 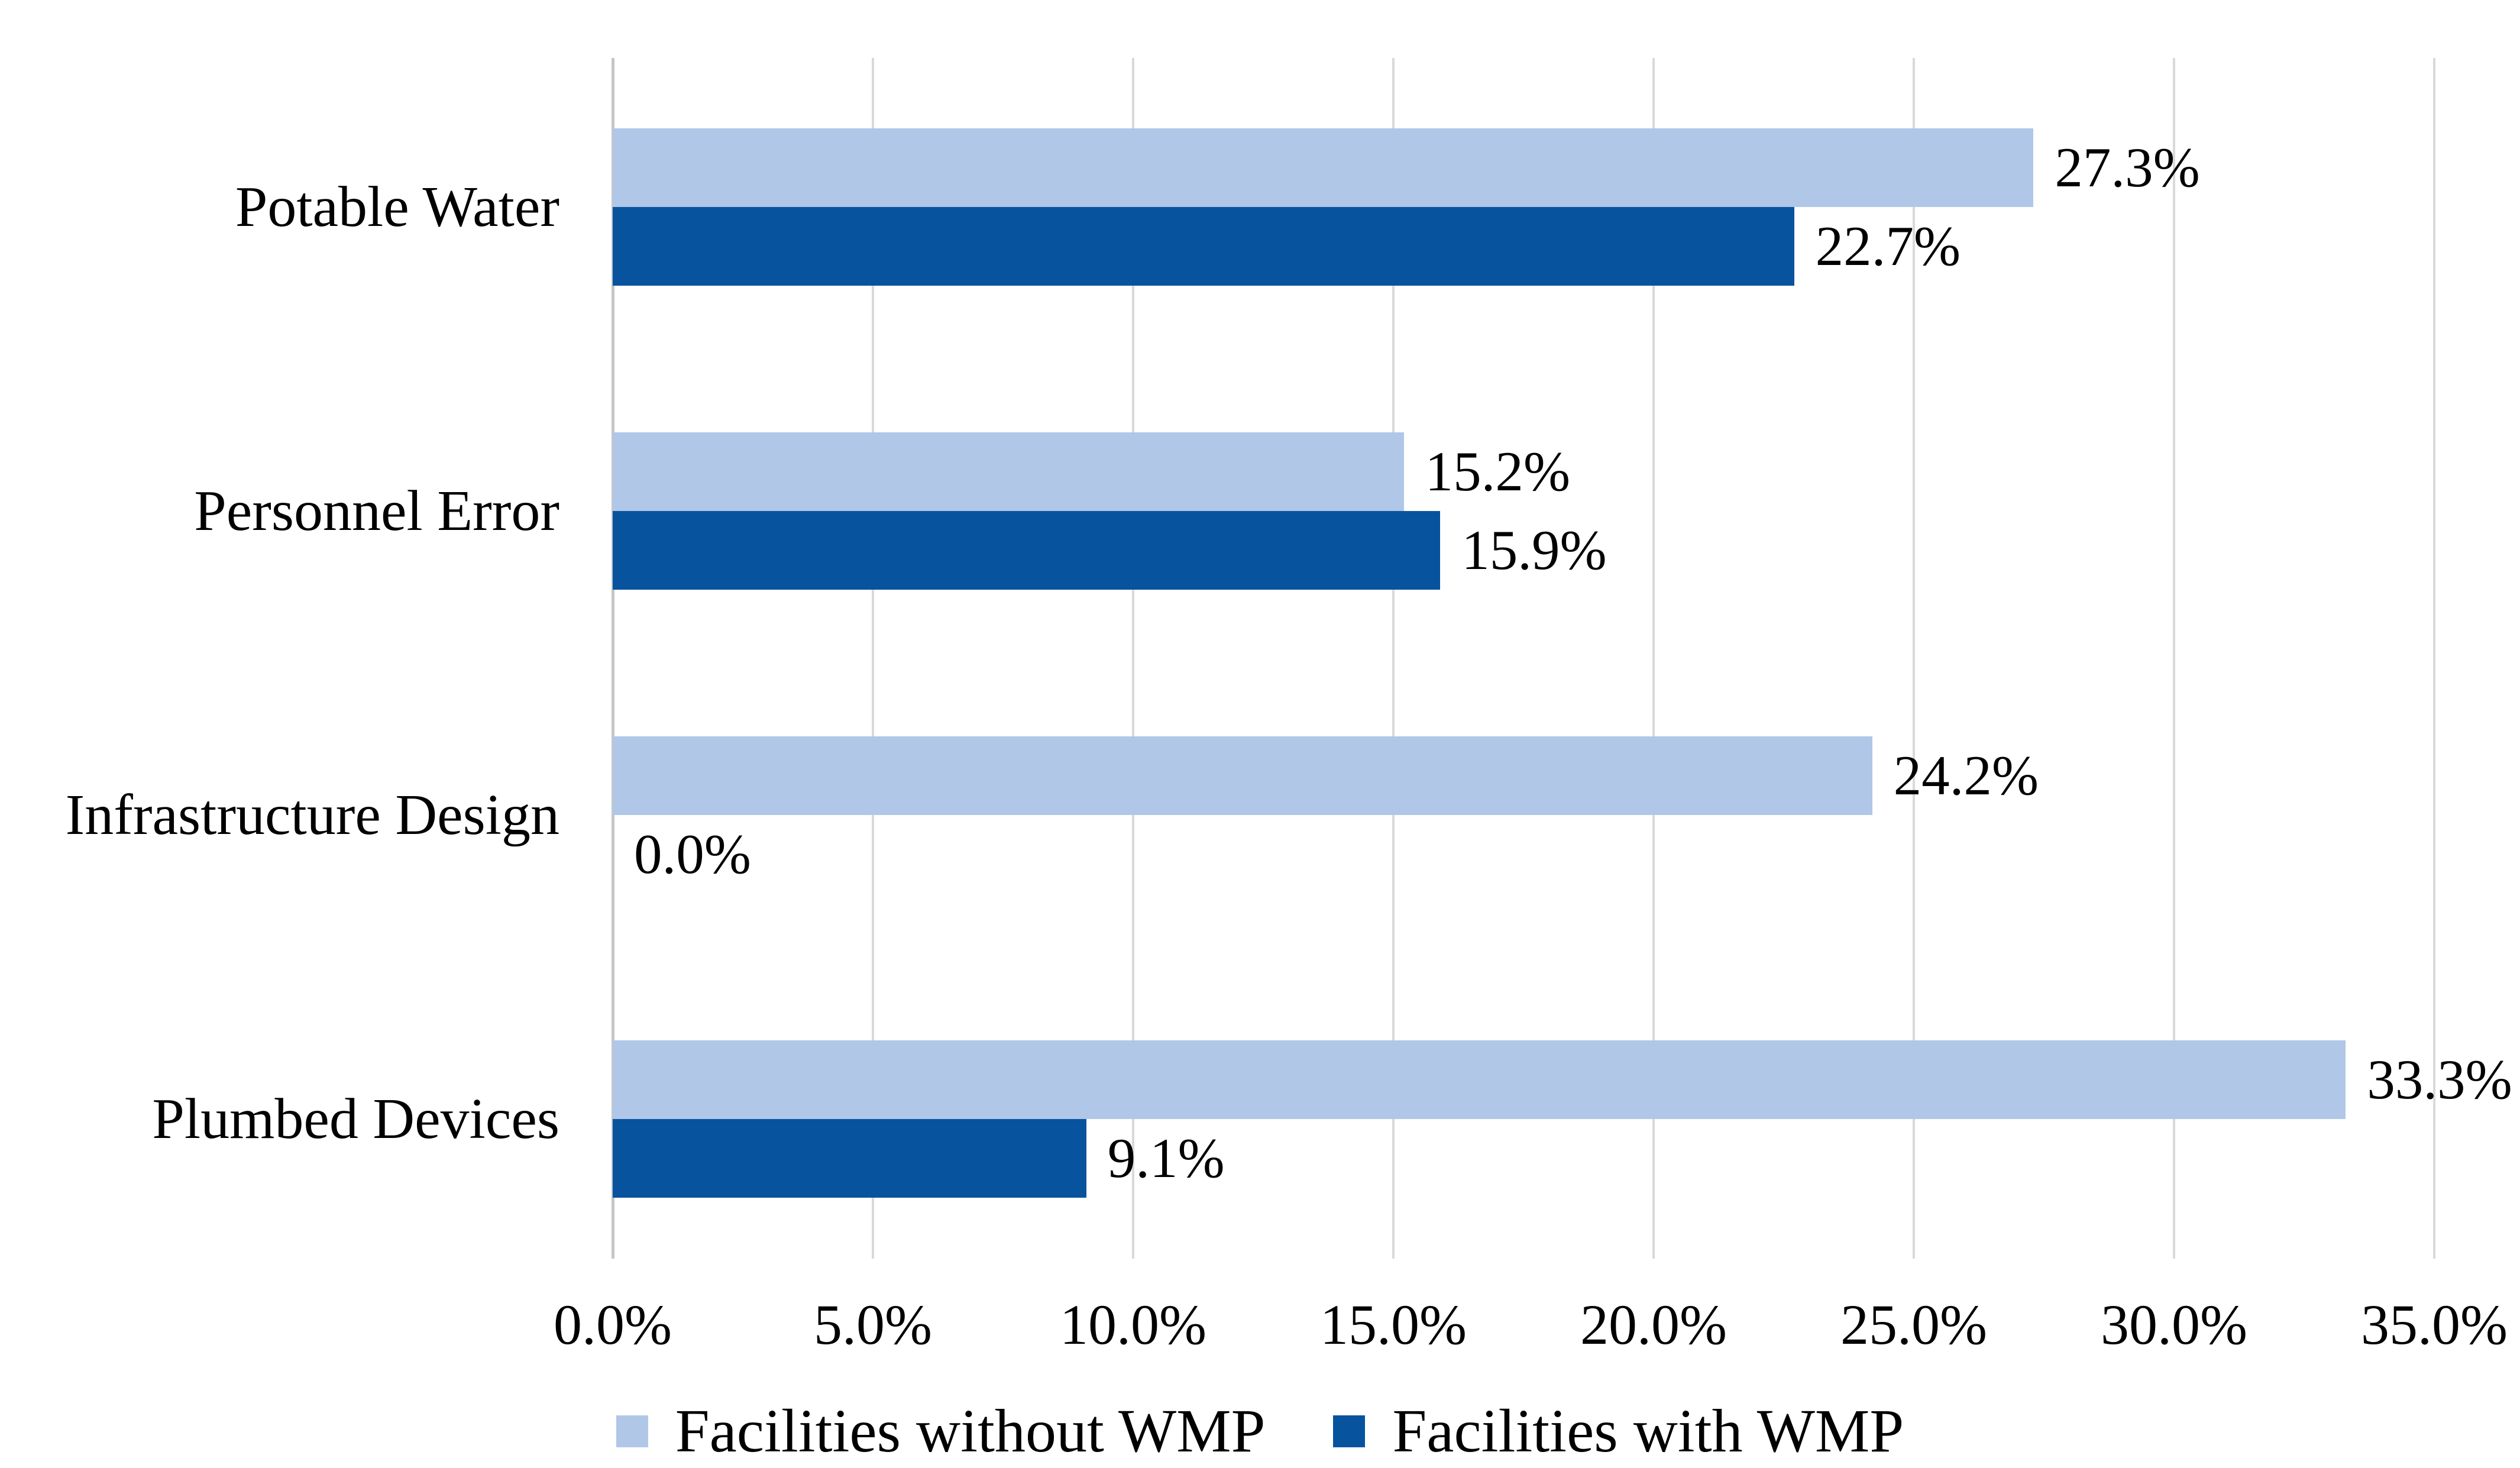 What do you see at coordinates (2174, 1324) in the screenshot?
I see `x-tick-label: 30.0%` at bounding box center [2174, 1324].